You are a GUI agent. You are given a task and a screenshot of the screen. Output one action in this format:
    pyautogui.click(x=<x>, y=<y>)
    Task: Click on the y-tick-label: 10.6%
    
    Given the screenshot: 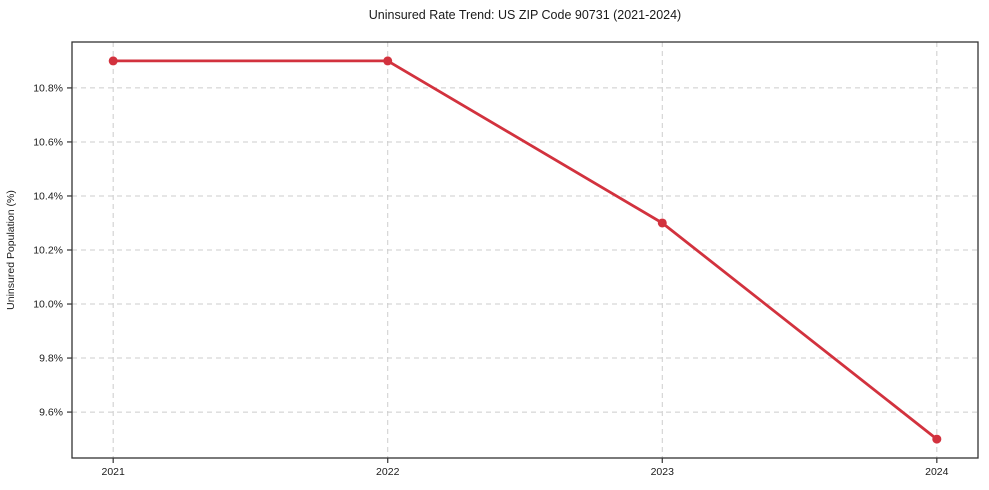 What is the action you would take?
    pyautogui.click(x=48, y=142)
    